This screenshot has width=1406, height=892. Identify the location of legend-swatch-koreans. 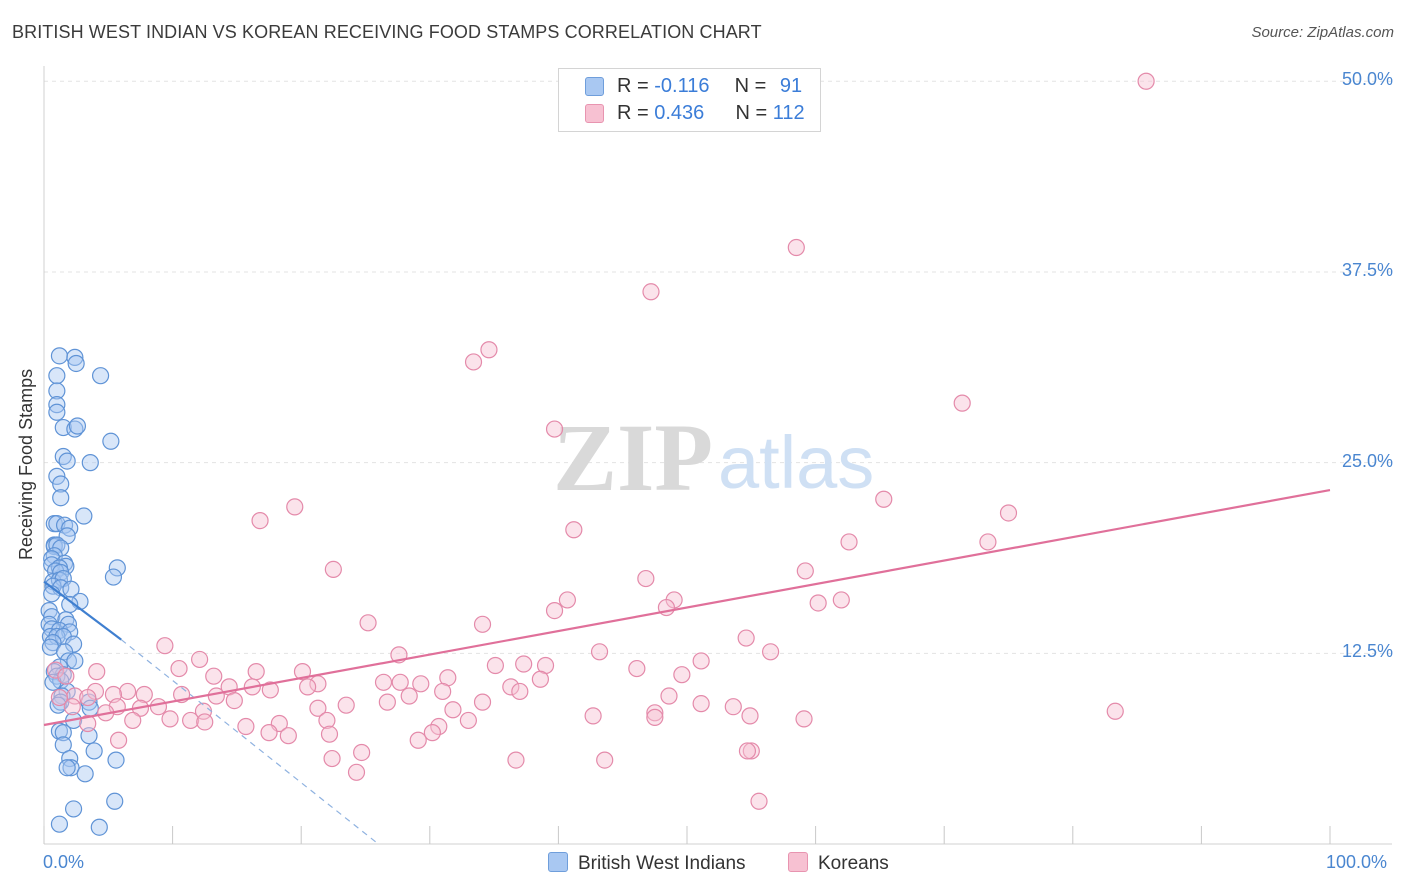
(798, 862).